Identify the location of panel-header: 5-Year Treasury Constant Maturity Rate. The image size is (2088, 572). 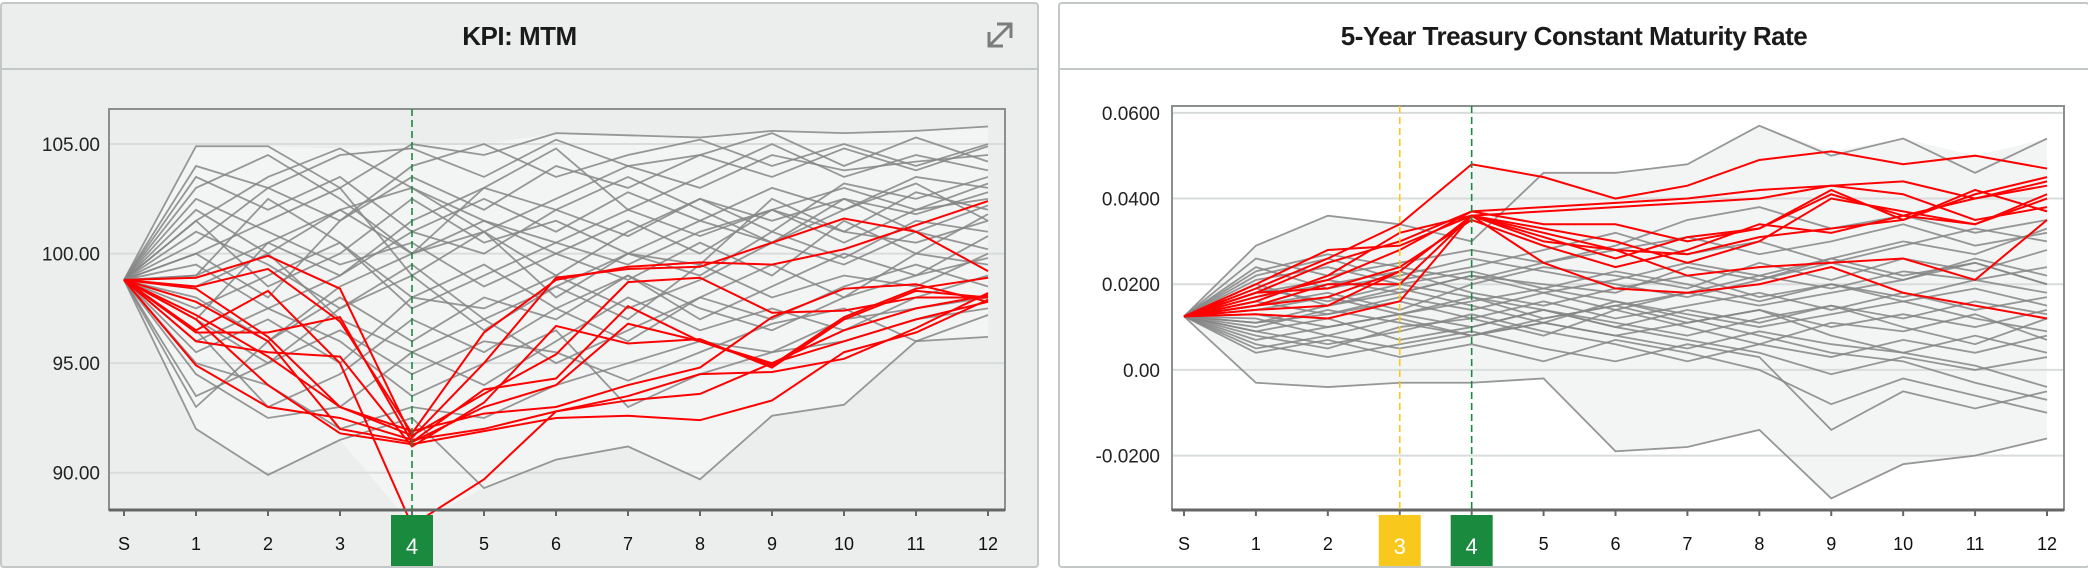
(1574, 37).